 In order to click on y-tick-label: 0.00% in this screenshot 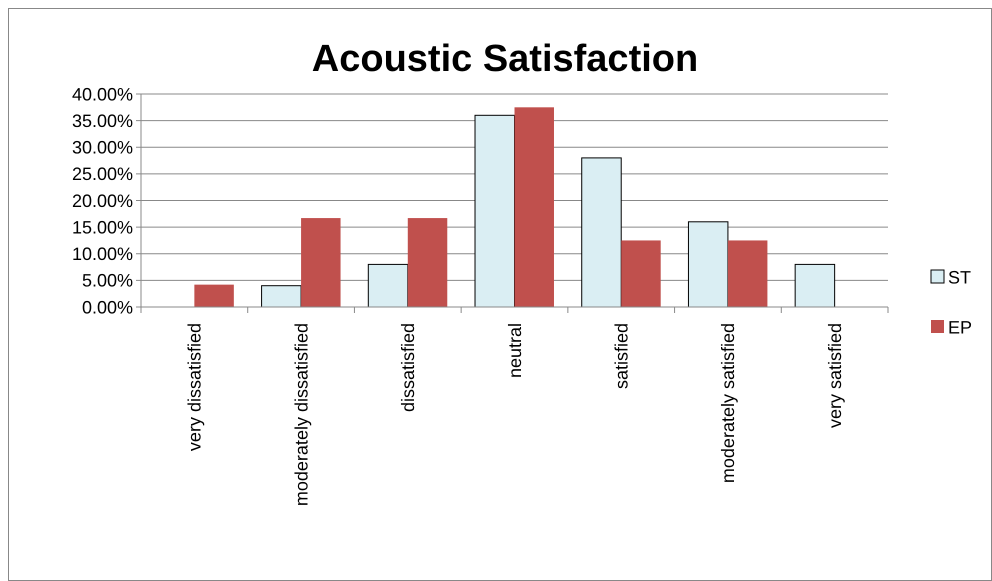, I will do `click(107, 307)`.